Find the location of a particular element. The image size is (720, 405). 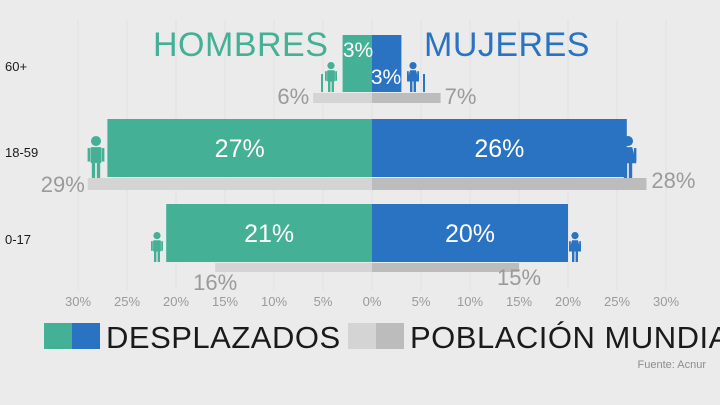

source-note: Fuente: Acnur is located at coordinates (672, 365).